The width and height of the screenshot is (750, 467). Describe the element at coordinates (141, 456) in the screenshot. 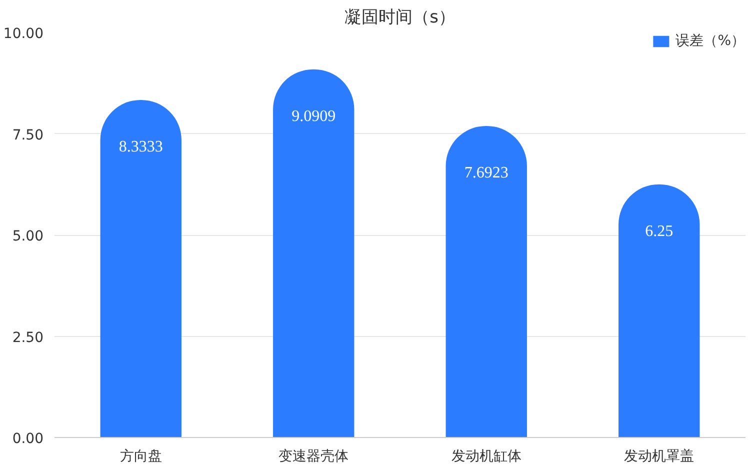

I see `x-tick-label: 方向盘` at that location.